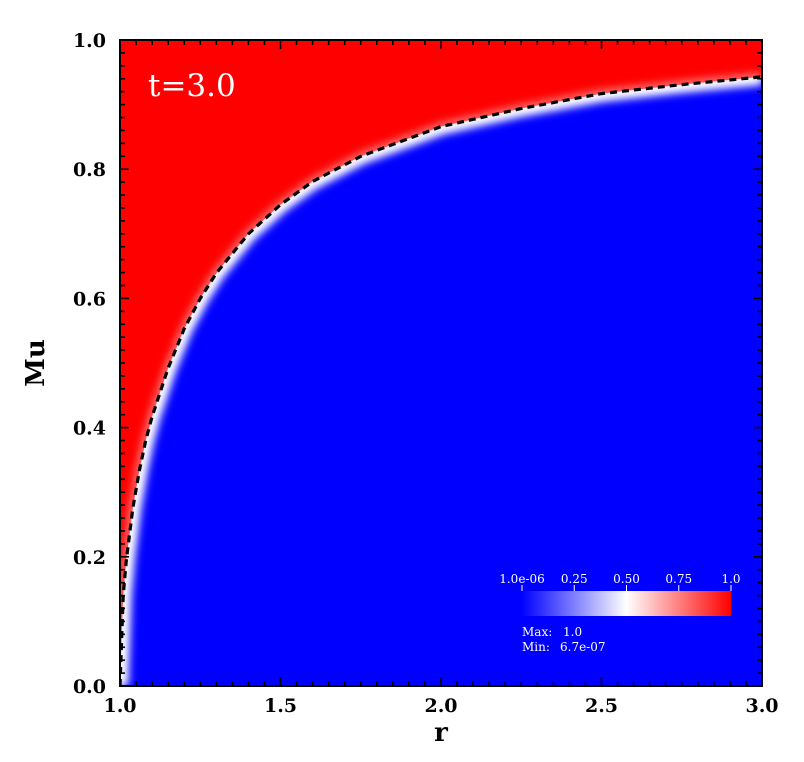 This screenshot has width=804, height=762. Describe the element at coordinates (761, 706) in the screenshot. I see `x-tick-label: 3.0` at that location.